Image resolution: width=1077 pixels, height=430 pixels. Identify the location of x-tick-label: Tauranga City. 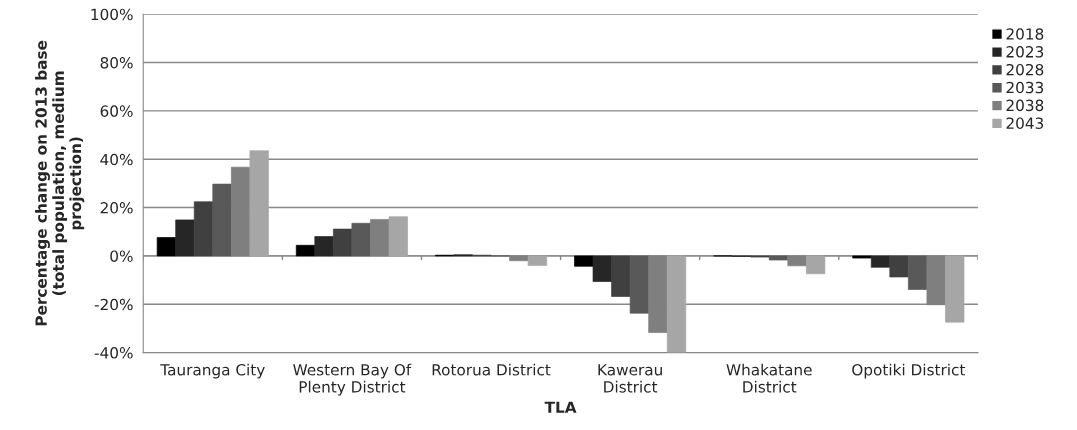
(212, 371).